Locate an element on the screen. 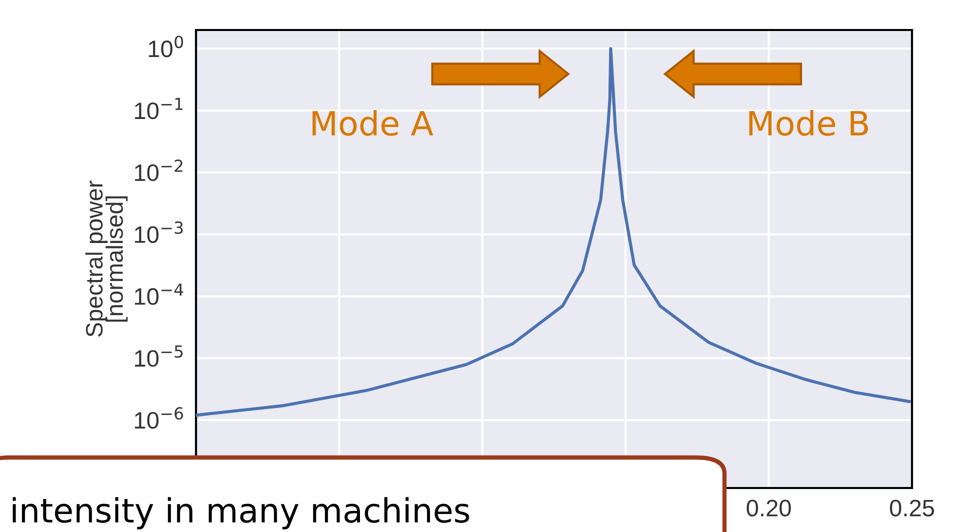  x-tick-label: 0.20 is located at coordinates (768, 508).